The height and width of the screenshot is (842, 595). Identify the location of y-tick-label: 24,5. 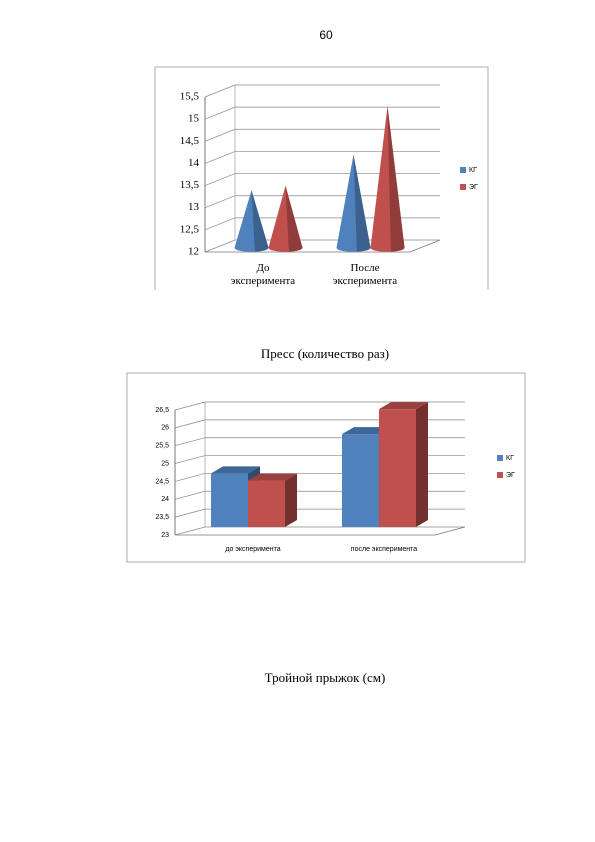
(162, 481).